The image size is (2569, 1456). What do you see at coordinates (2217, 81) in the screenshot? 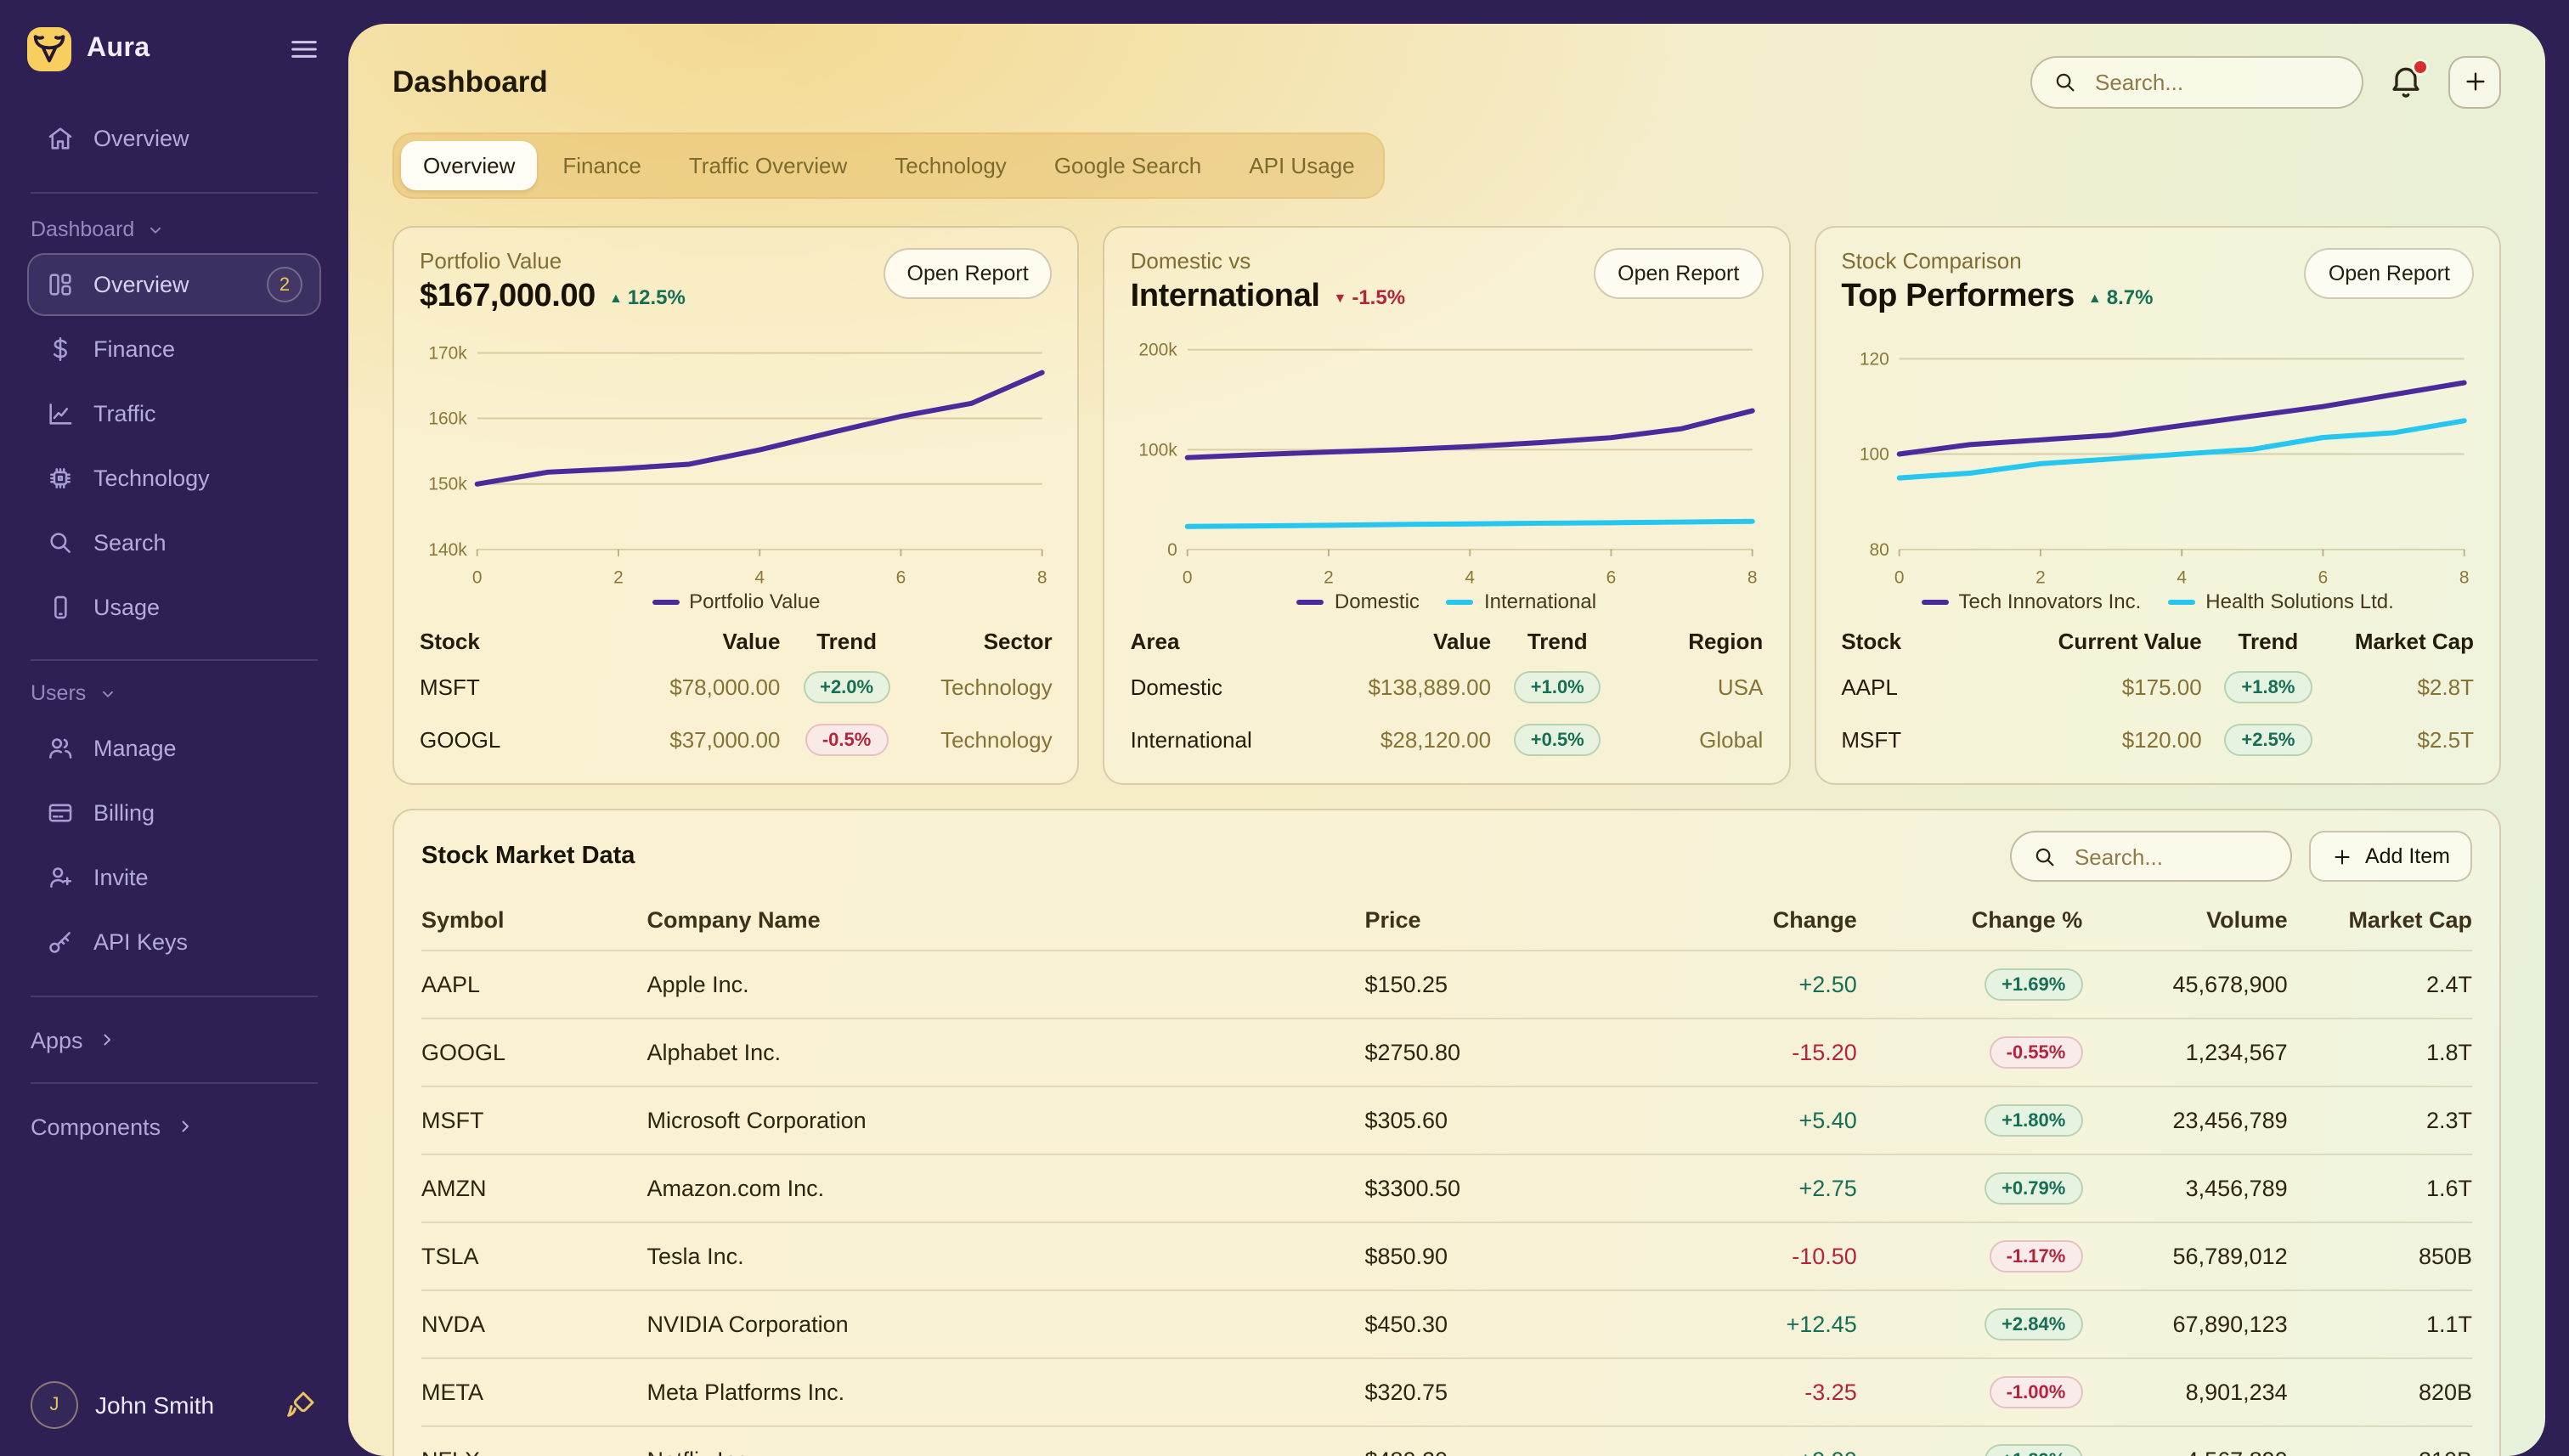
I see `search-input` at bounding box center [2217, 81].